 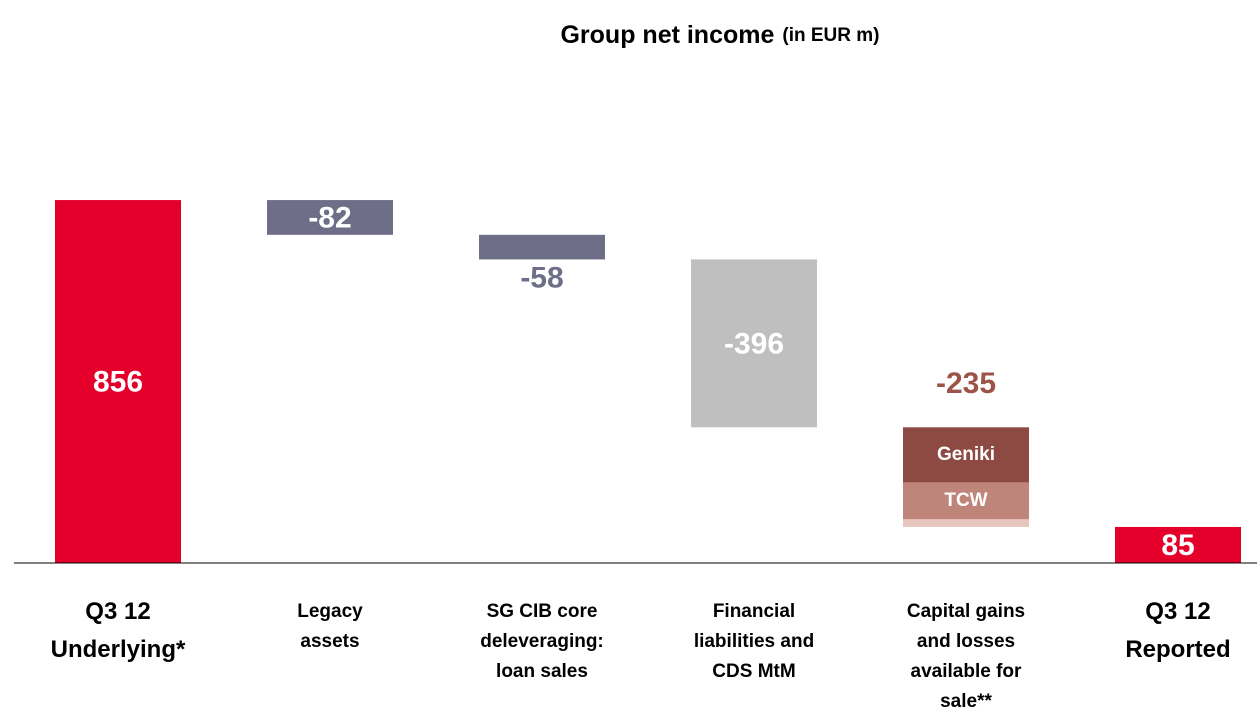 I want to click on x-tick-line: Capital gains, so click(x=966, y=611).